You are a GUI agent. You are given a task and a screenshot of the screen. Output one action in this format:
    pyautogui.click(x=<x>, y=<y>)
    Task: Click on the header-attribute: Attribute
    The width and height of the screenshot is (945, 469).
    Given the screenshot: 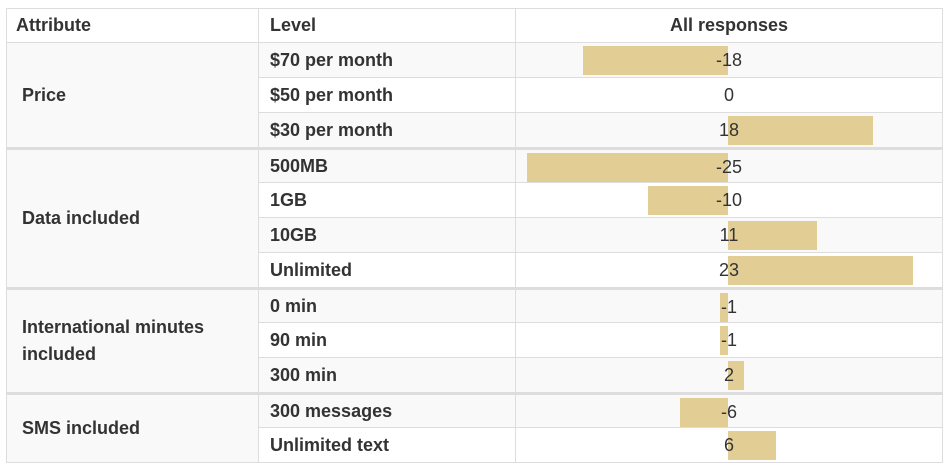 What is the action you would take?
    pyautogui.click(x=132, y=25)
    